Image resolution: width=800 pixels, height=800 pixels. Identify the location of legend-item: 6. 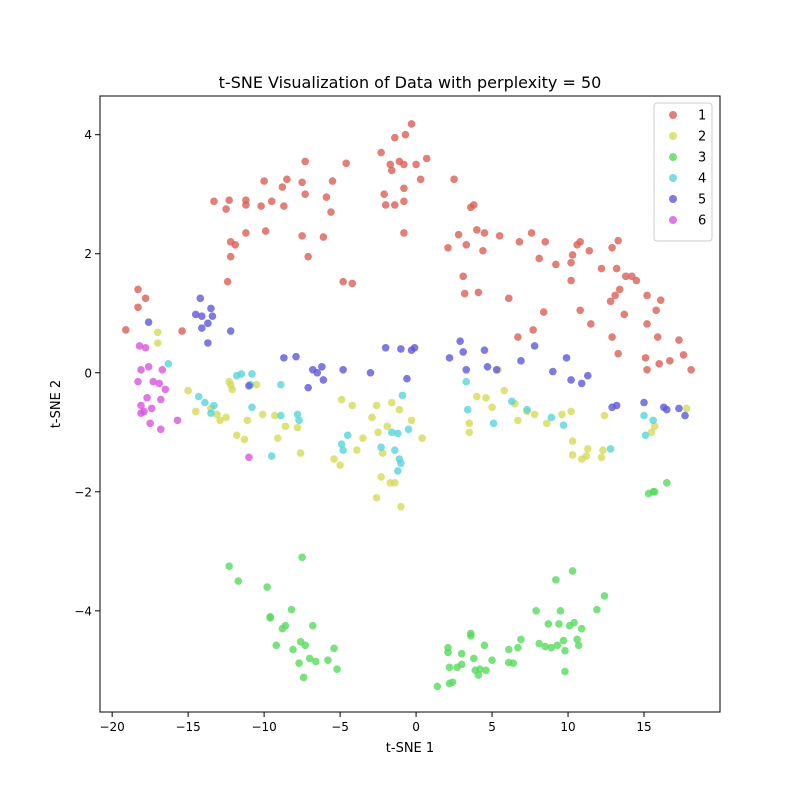
(687, 221).